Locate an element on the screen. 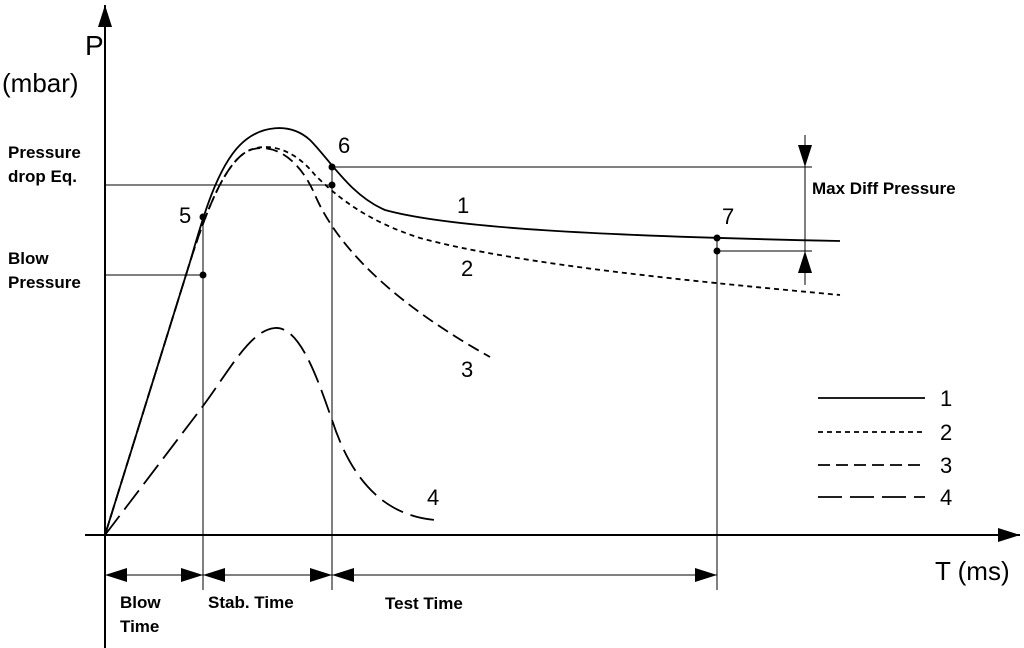  level-label: drop Eq. is located at coordinates (42, 176).